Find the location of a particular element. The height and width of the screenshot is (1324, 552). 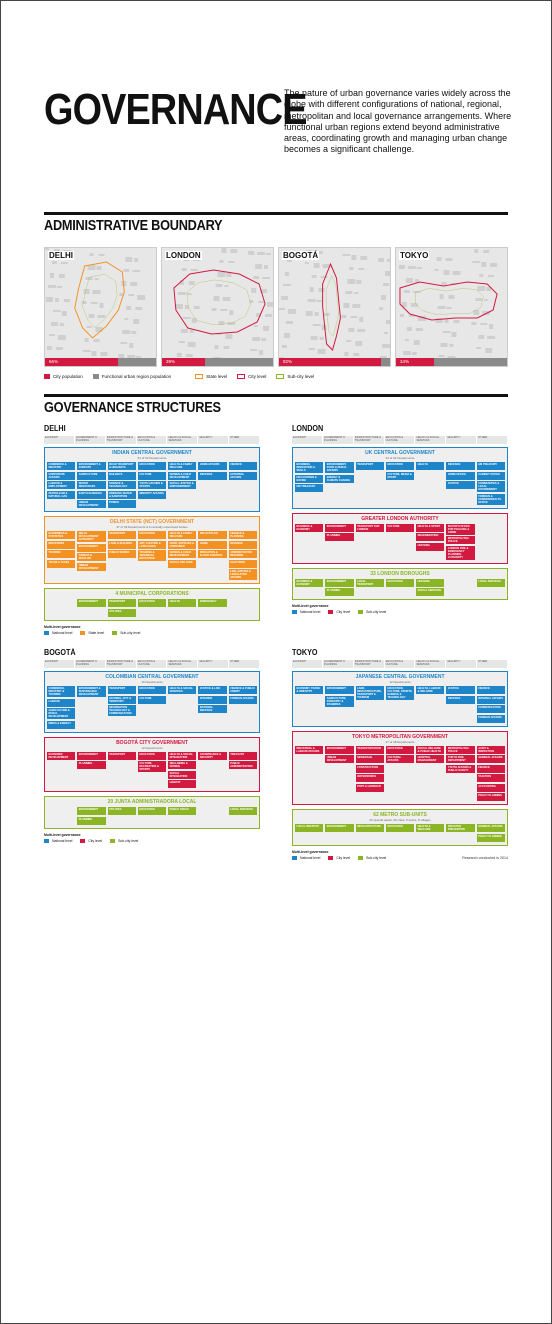

city-heading-tokyo: TOKYO is located at coordinates (305, 652).